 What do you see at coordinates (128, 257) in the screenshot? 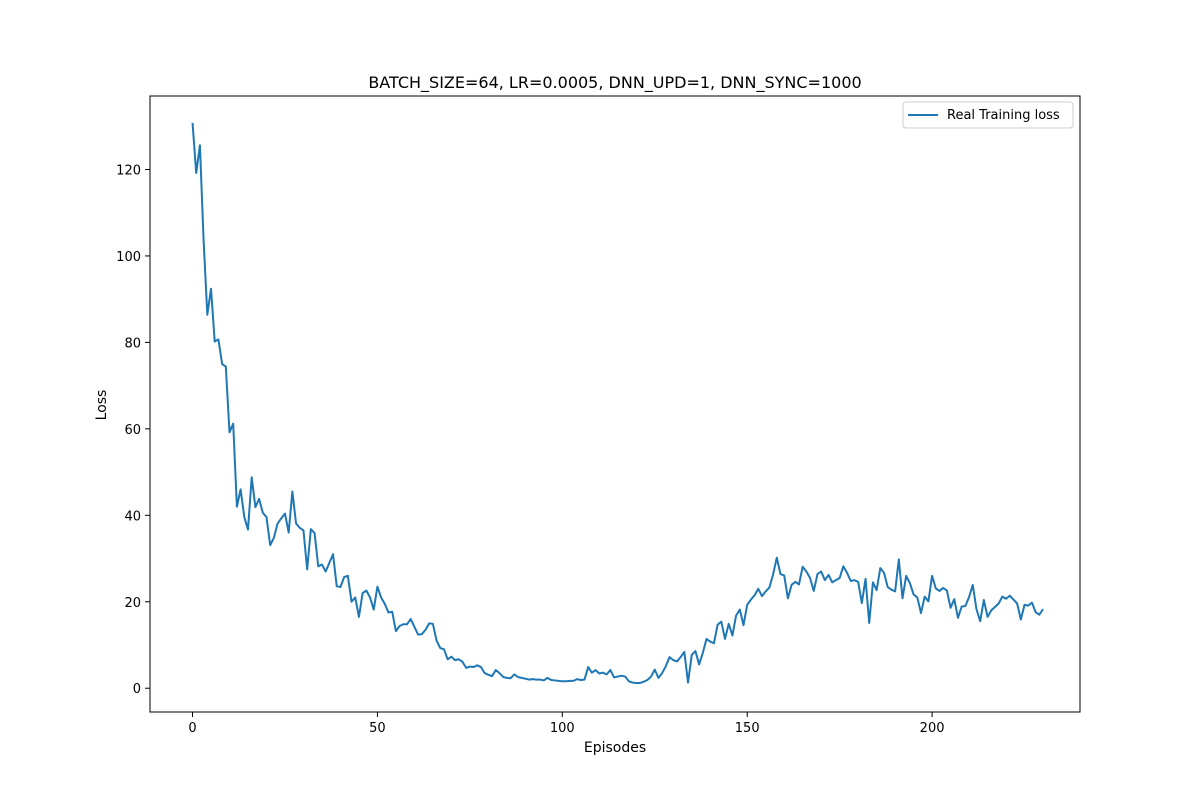
I see `y-tick-label: 100` at bounding box center [128, 257].